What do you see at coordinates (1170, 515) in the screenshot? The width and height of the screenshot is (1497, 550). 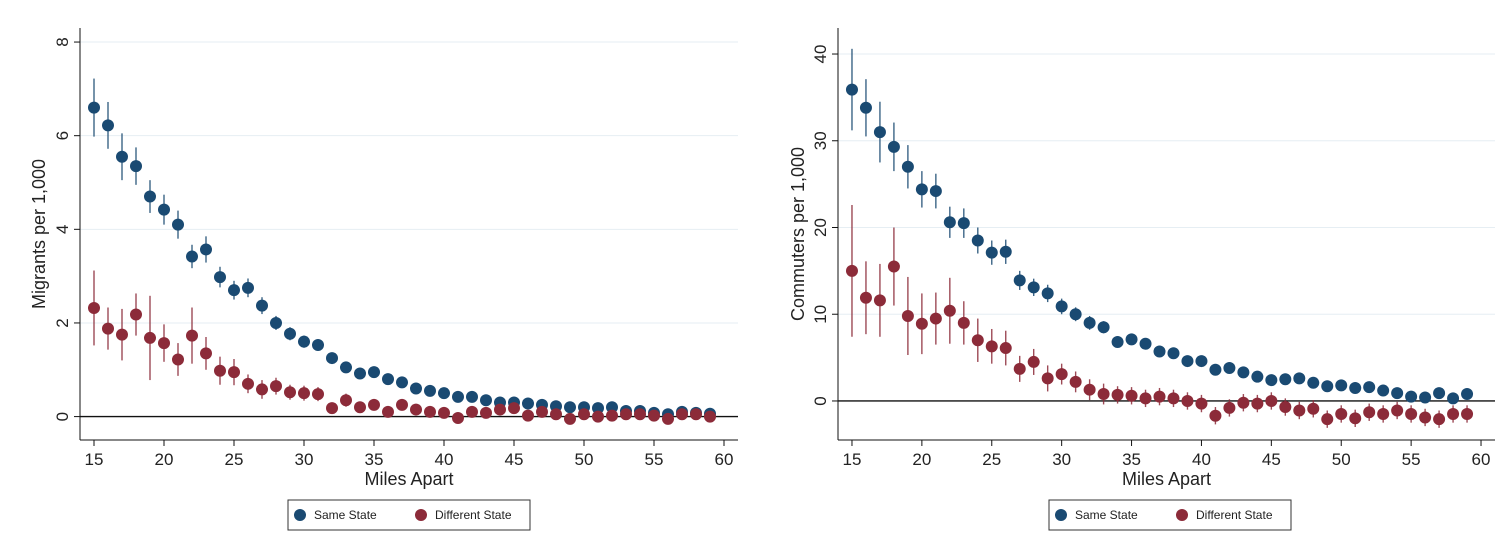 I see `legend: Same State Different State` at bounding box center [1170, 515].